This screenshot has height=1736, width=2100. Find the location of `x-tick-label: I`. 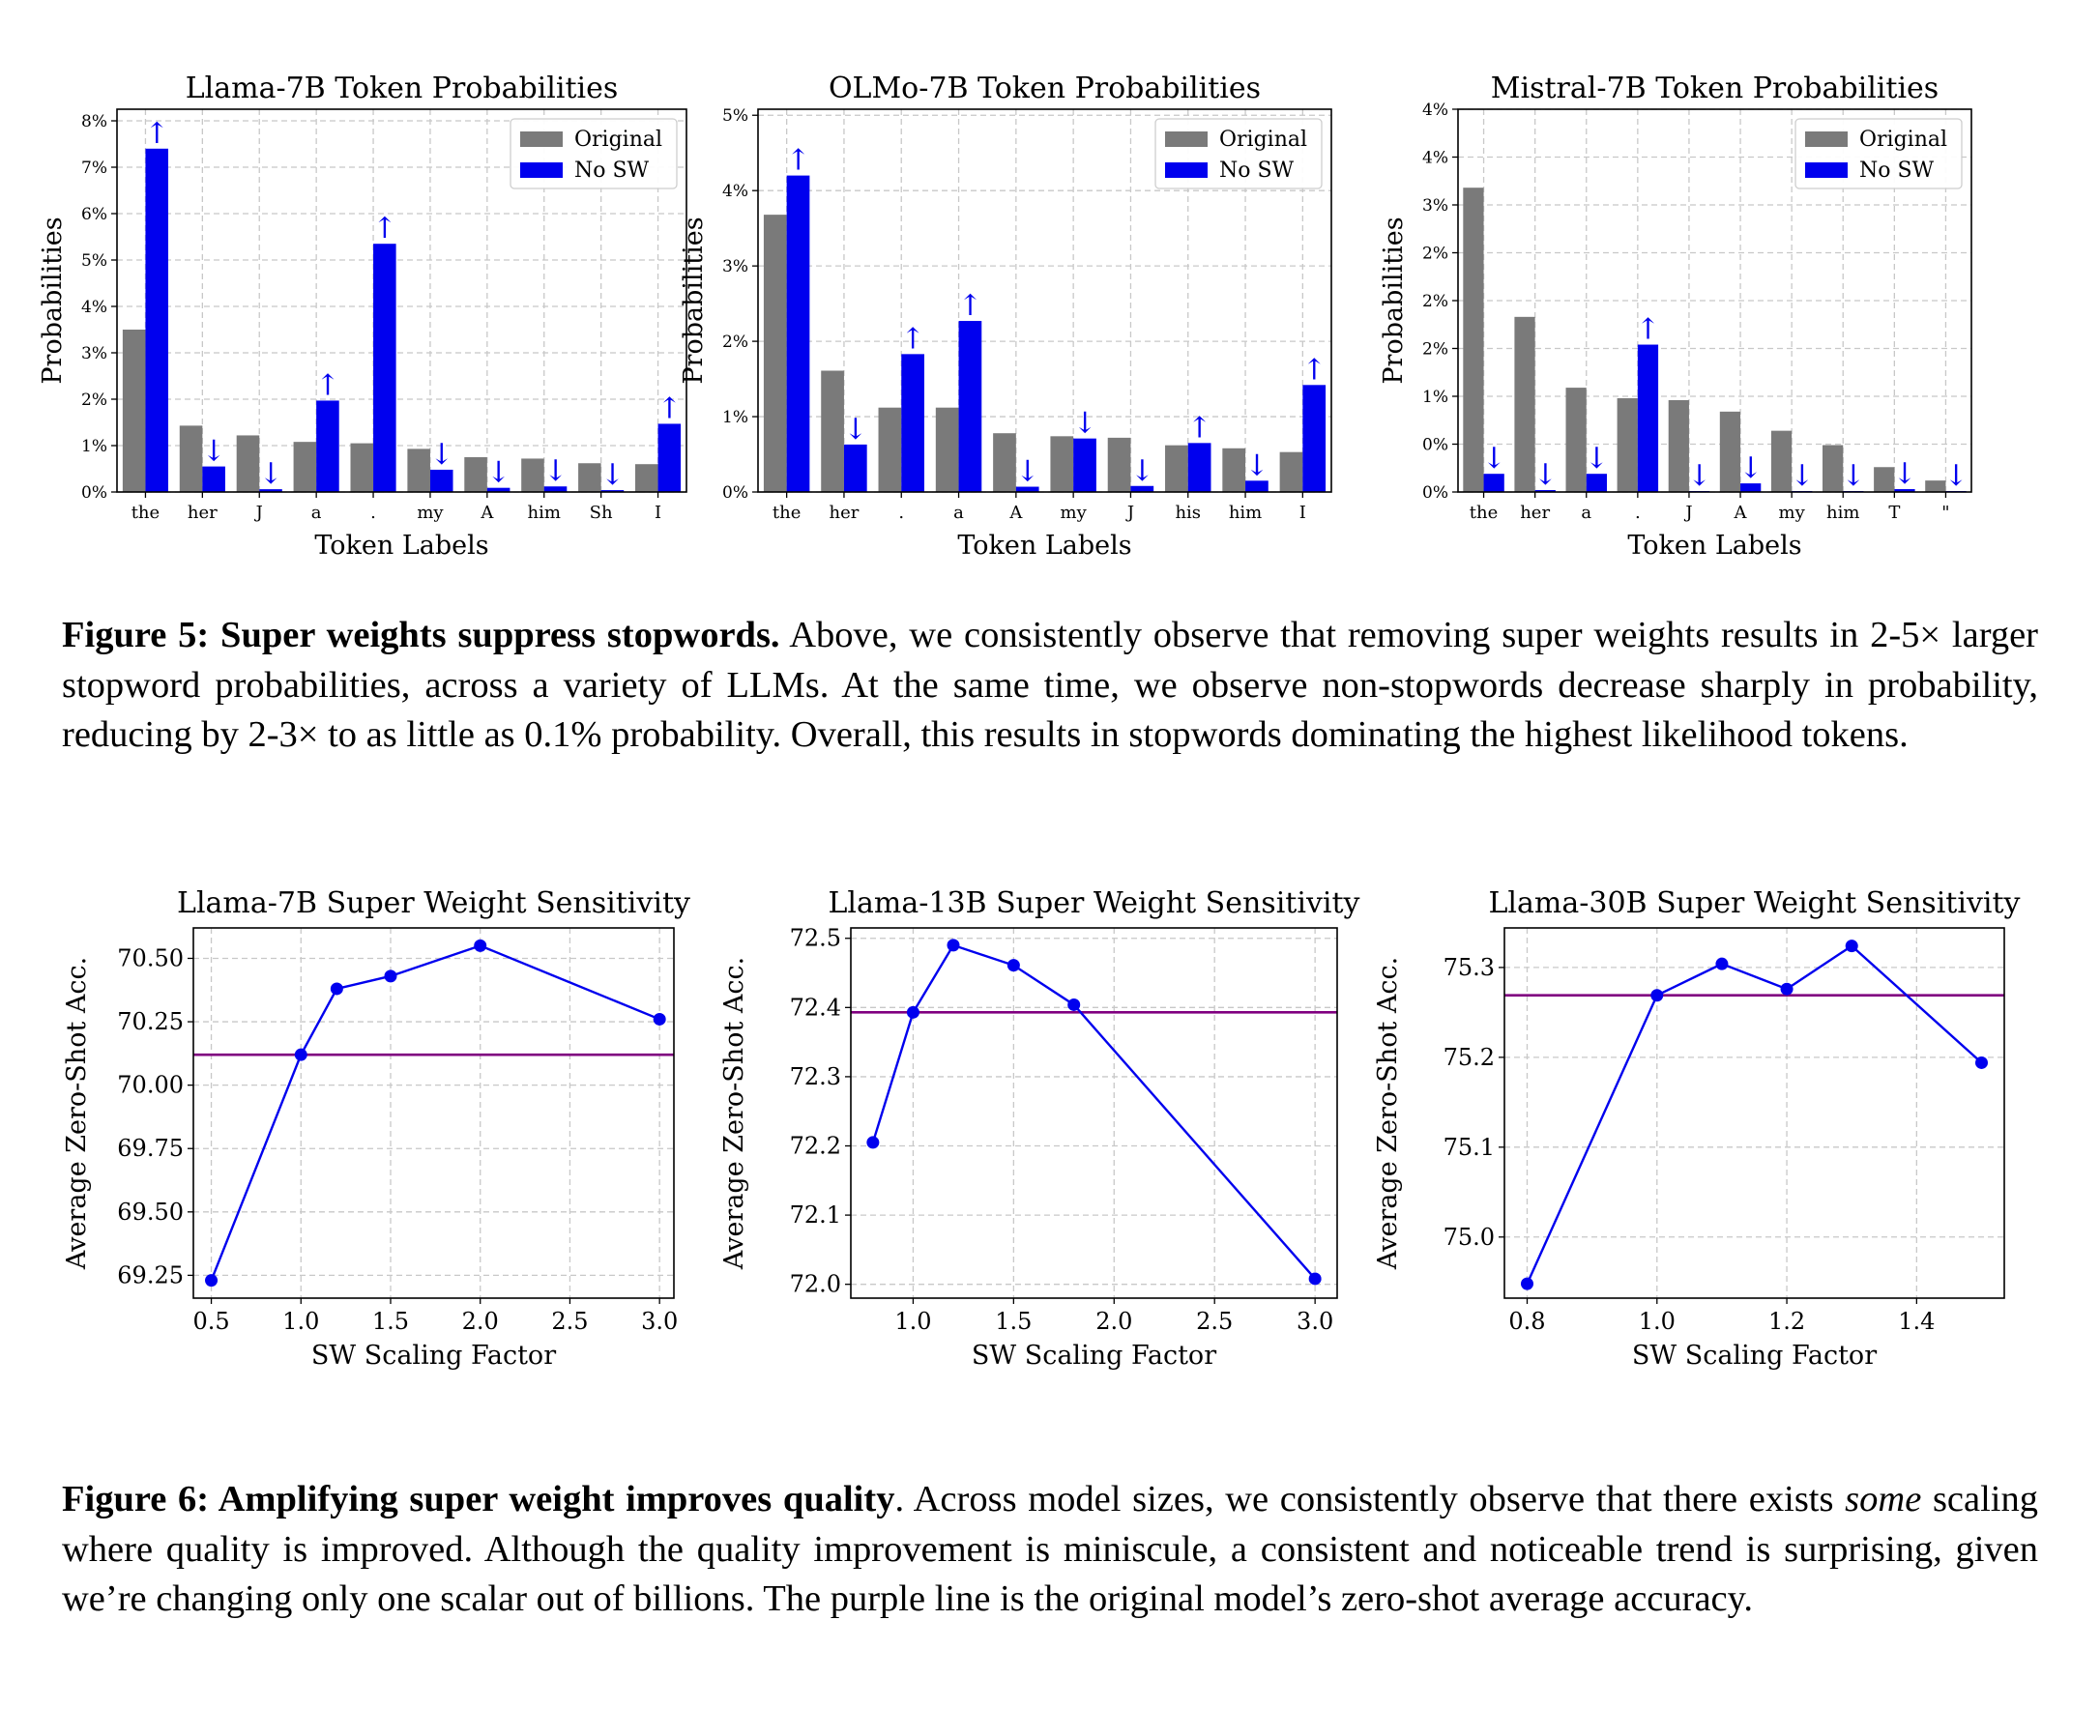

x-tick-label: I is located at coordinates (1302, 513).